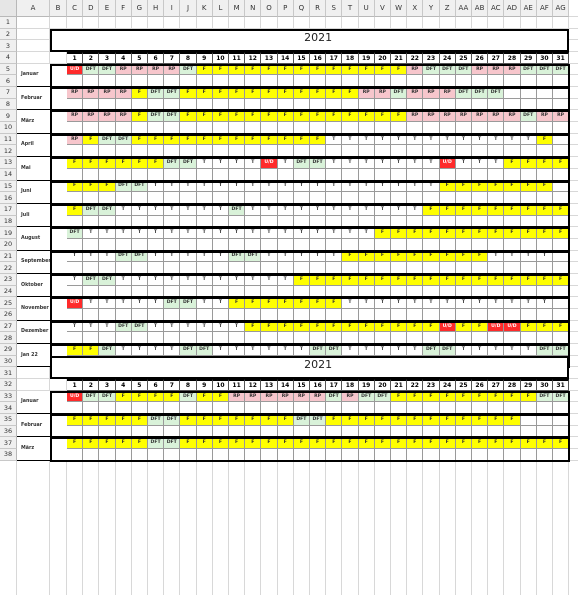 The image size is (578, 595). I want to click on column-header: H, so click(156, 8).